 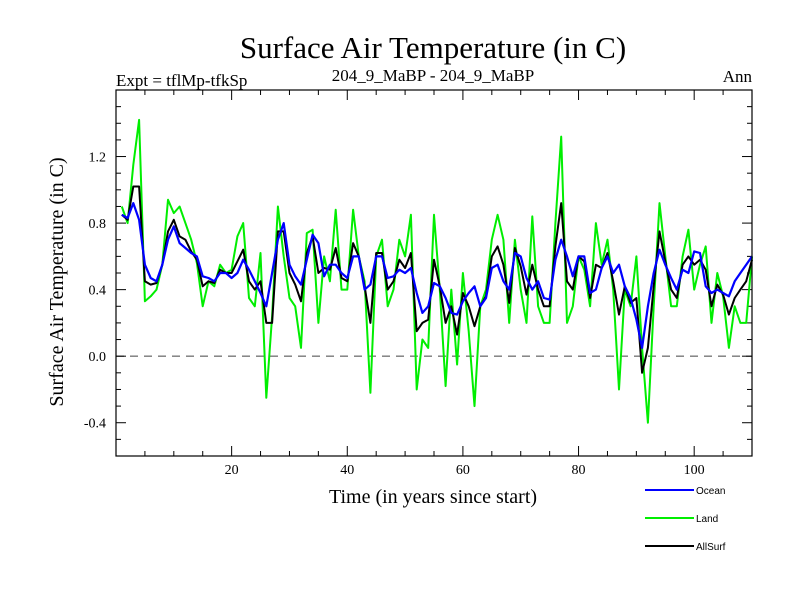 I want to click on subtitle-right: Ann, so click(x=738, y=76).